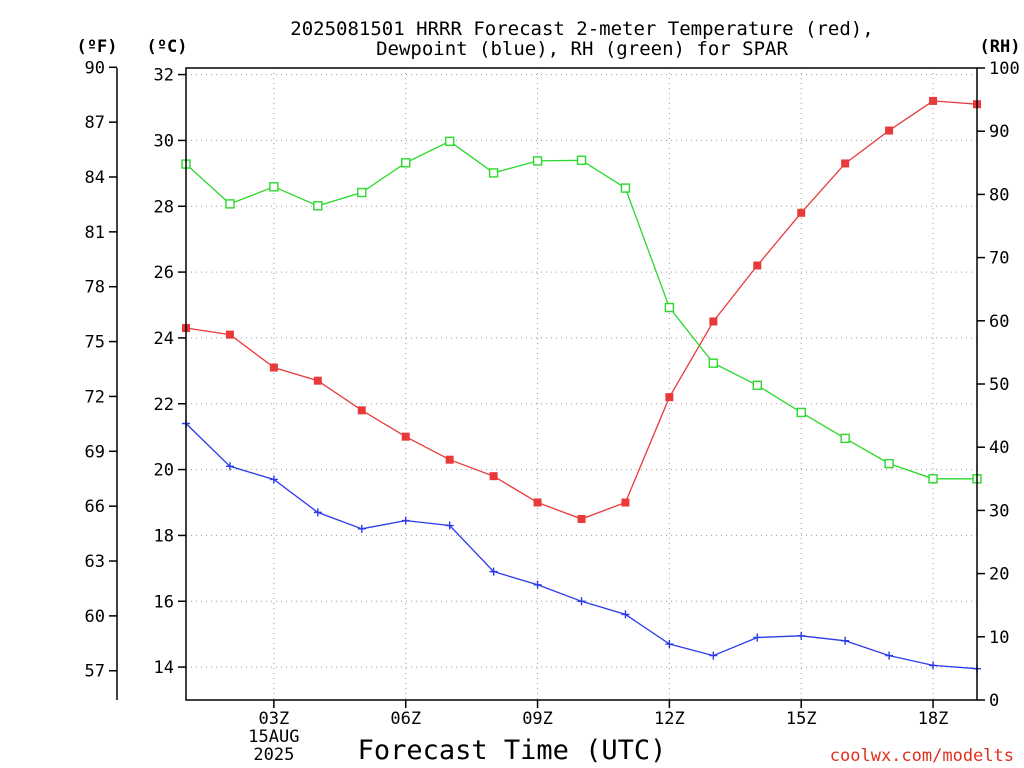 This screenshot has width=1024, height=768. Describe the element at coordinates (95, 68) in the screenshot. I see `fahrenheit-tick-label: 90` at that location.